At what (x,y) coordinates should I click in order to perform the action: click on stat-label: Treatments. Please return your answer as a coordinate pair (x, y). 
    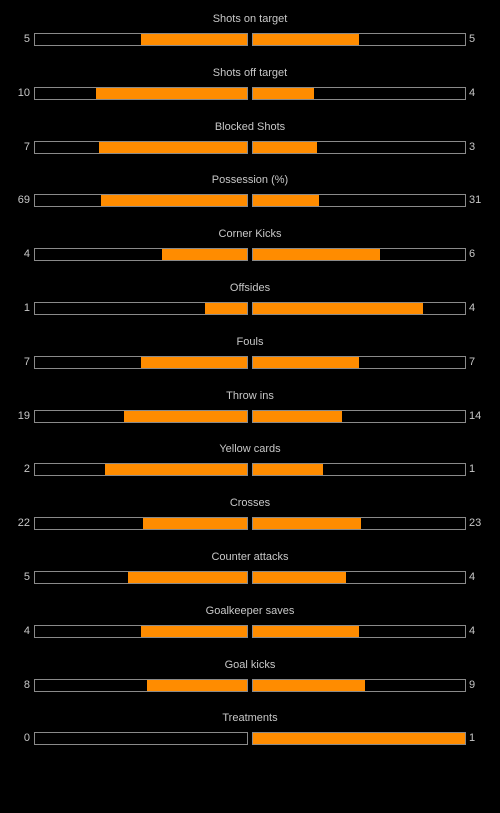
    Looking at the image, I should click on (250, 718).